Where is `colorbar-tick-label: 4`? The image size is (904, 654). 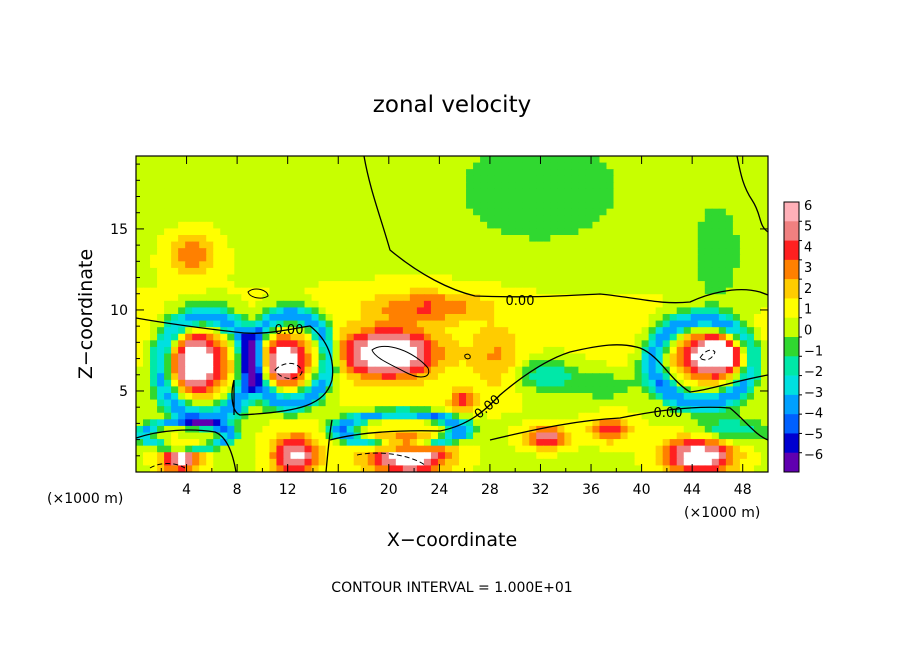
colorbar-tick-label: 4 is located at coordinates (808, 247).